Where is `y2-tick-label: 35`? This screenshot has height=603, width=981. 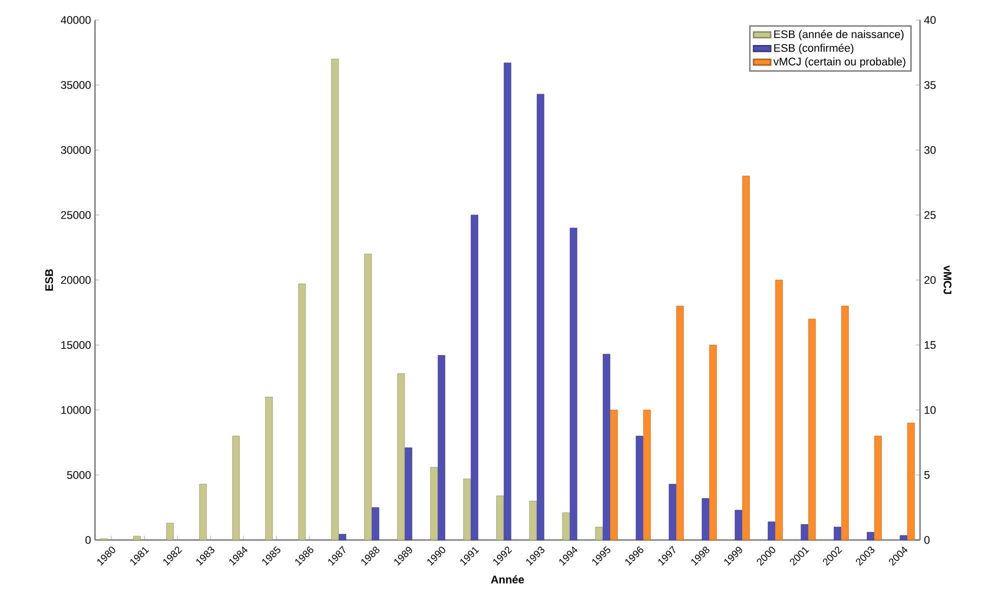
y2-tick-label: 35 is located at coordinates (930, 85).